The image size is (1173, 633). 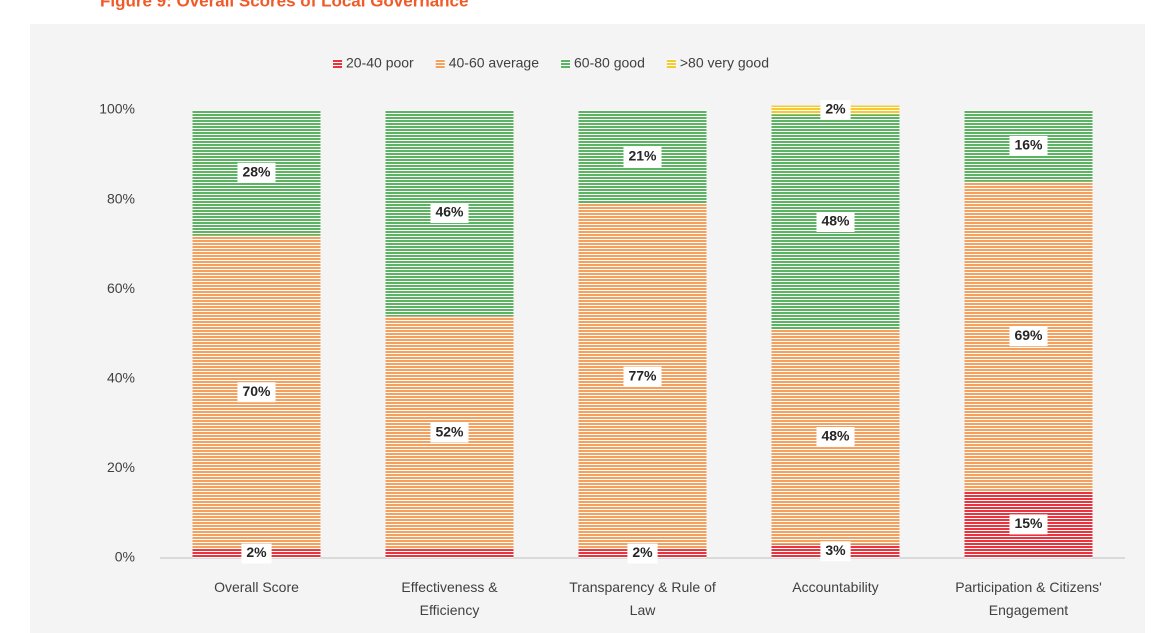 What do you see at coordinates (121, 378) in the screenshot?
I see `y-tick-label: 40%` at bounding box center [121, 378].